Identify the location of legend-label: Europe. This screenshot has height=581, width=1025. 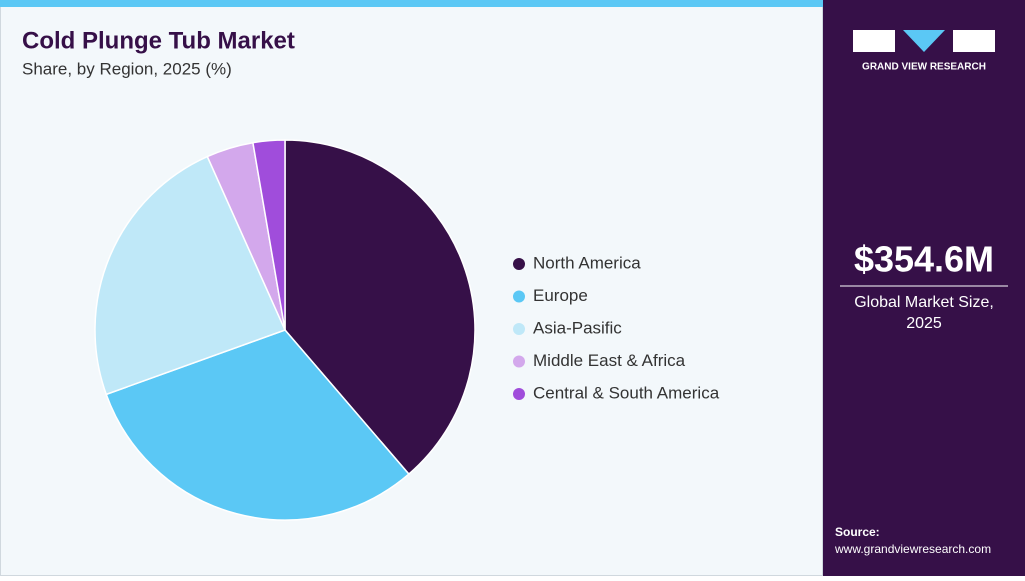
(560, 295).